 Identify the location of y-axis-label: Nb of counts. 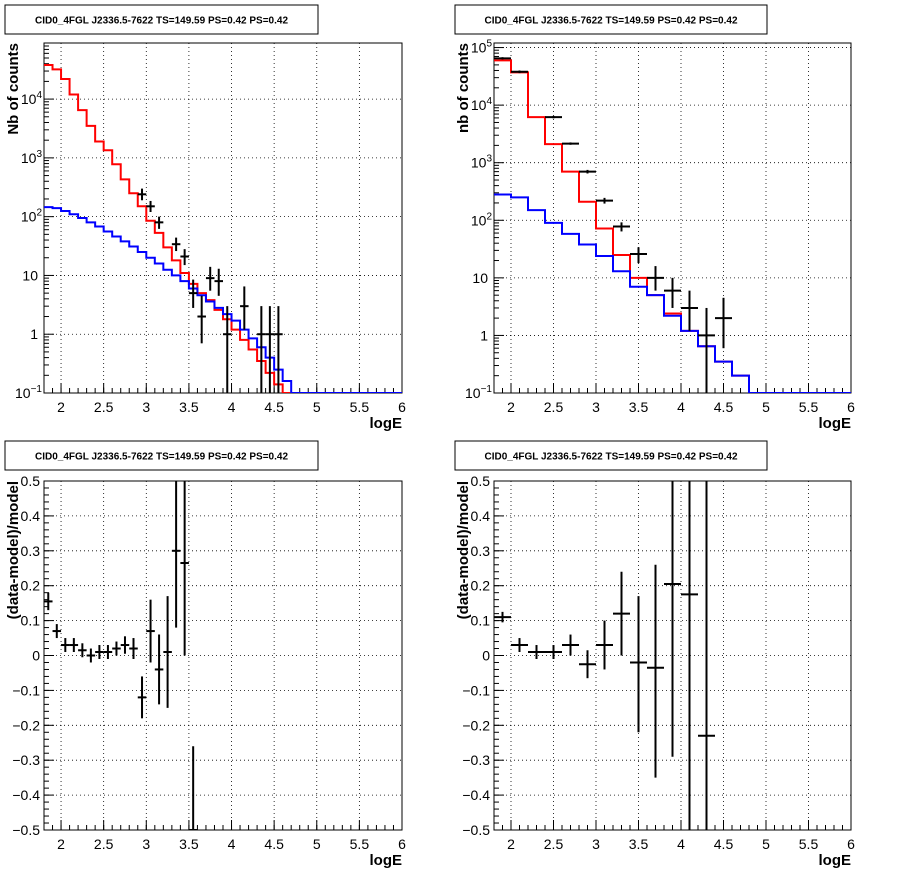
(13, 89).